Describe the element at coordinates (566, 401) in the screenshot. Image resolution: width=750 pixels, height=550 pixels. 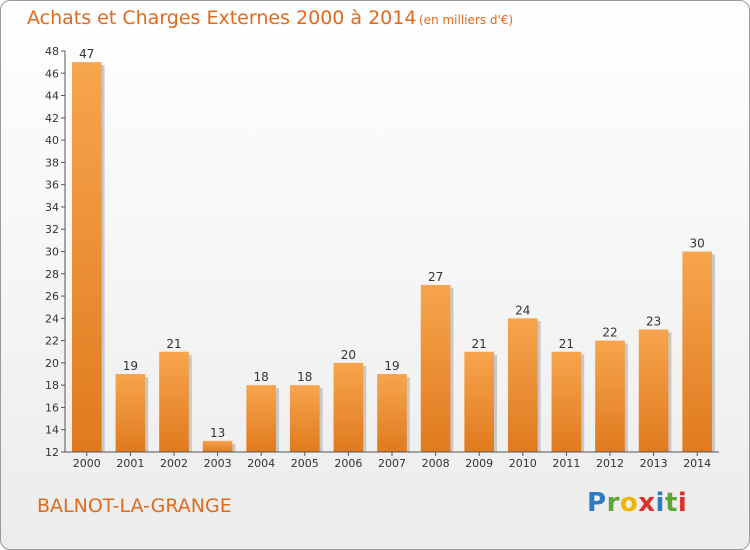
I see `bar-2011` at that location.